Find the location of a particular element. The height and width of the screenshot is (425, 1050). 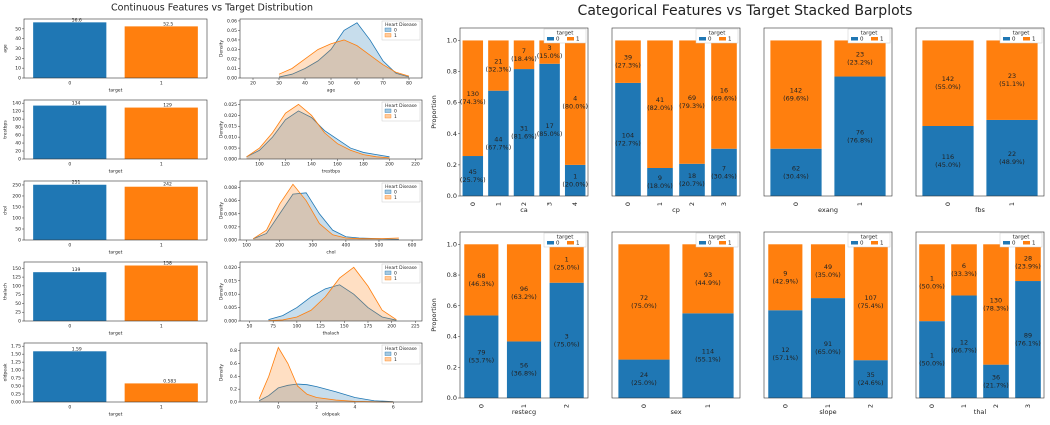

x-tick-label: 220 is located at coordinates (415, 165).